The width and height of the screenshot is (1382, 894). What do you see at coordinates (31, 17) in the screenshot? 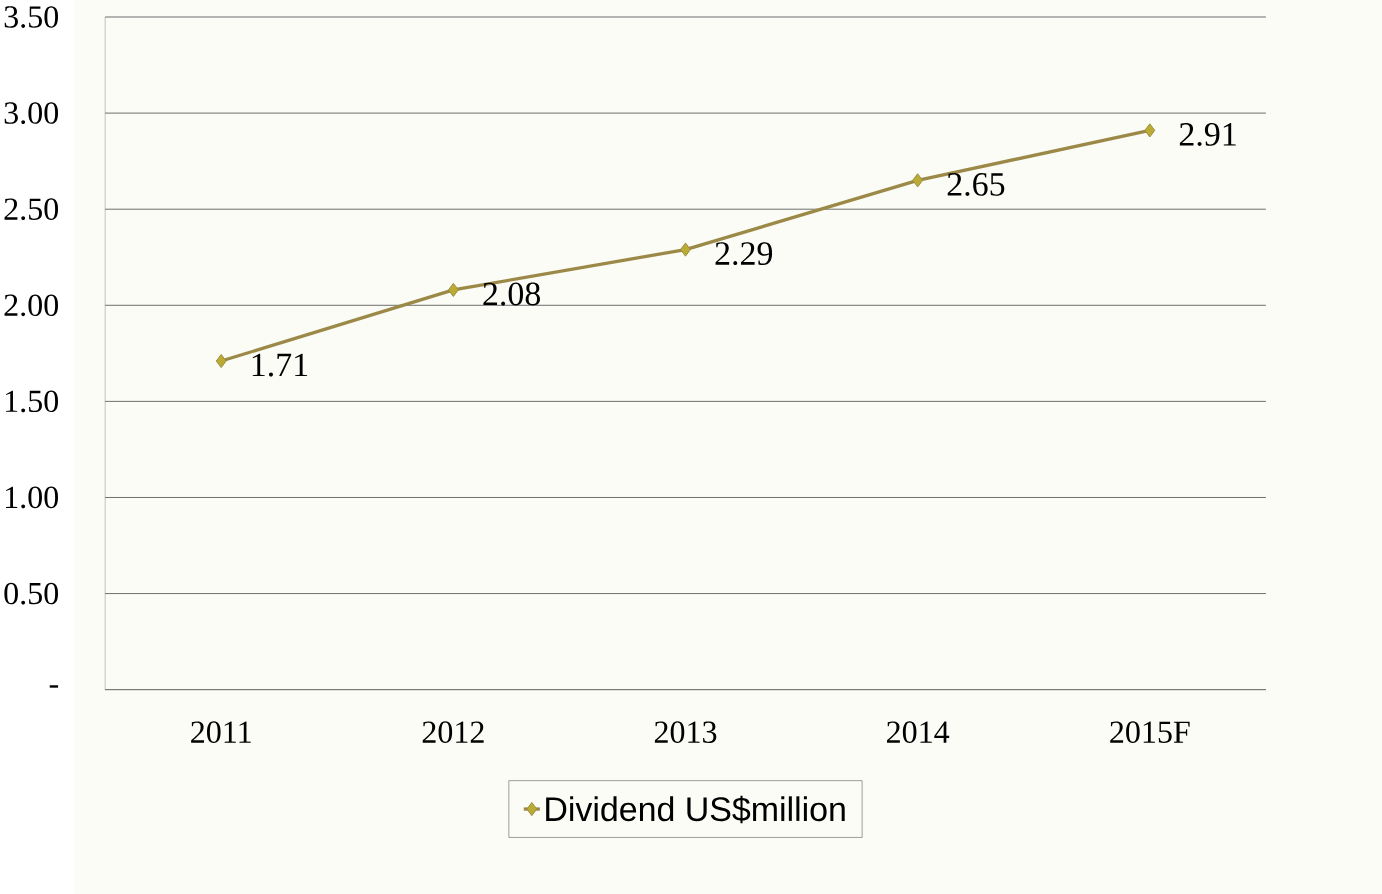
I see `y-tick-label: 3.50` at bounding box center [31, 17].